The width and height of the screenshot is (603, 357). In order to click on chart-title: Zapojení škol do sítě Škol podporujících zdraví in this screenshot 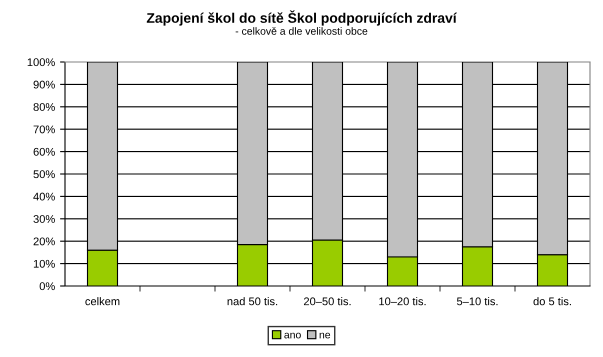, I will do `click(302, 18)`.